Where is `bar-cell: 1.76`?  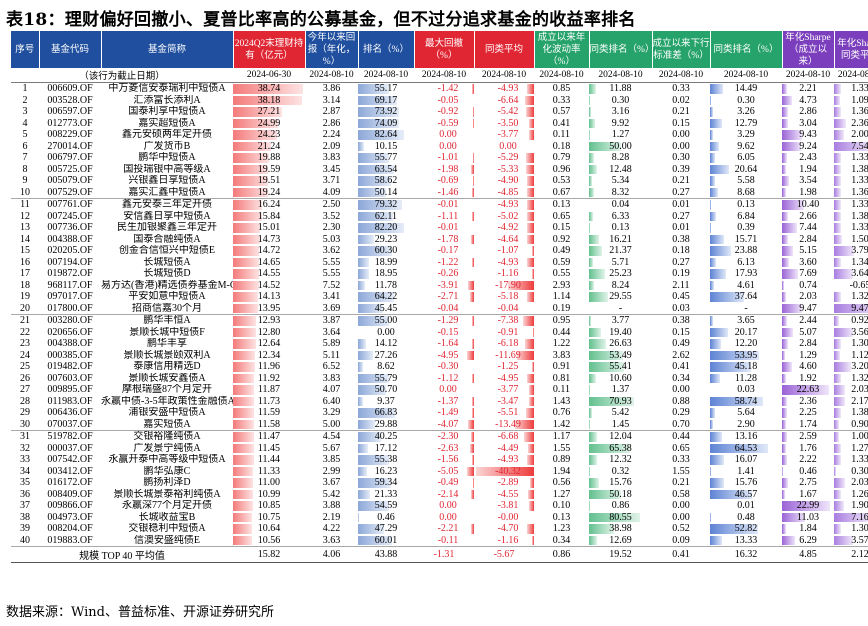
bar-cell: 1.76 is located at coordinates (808, 449).